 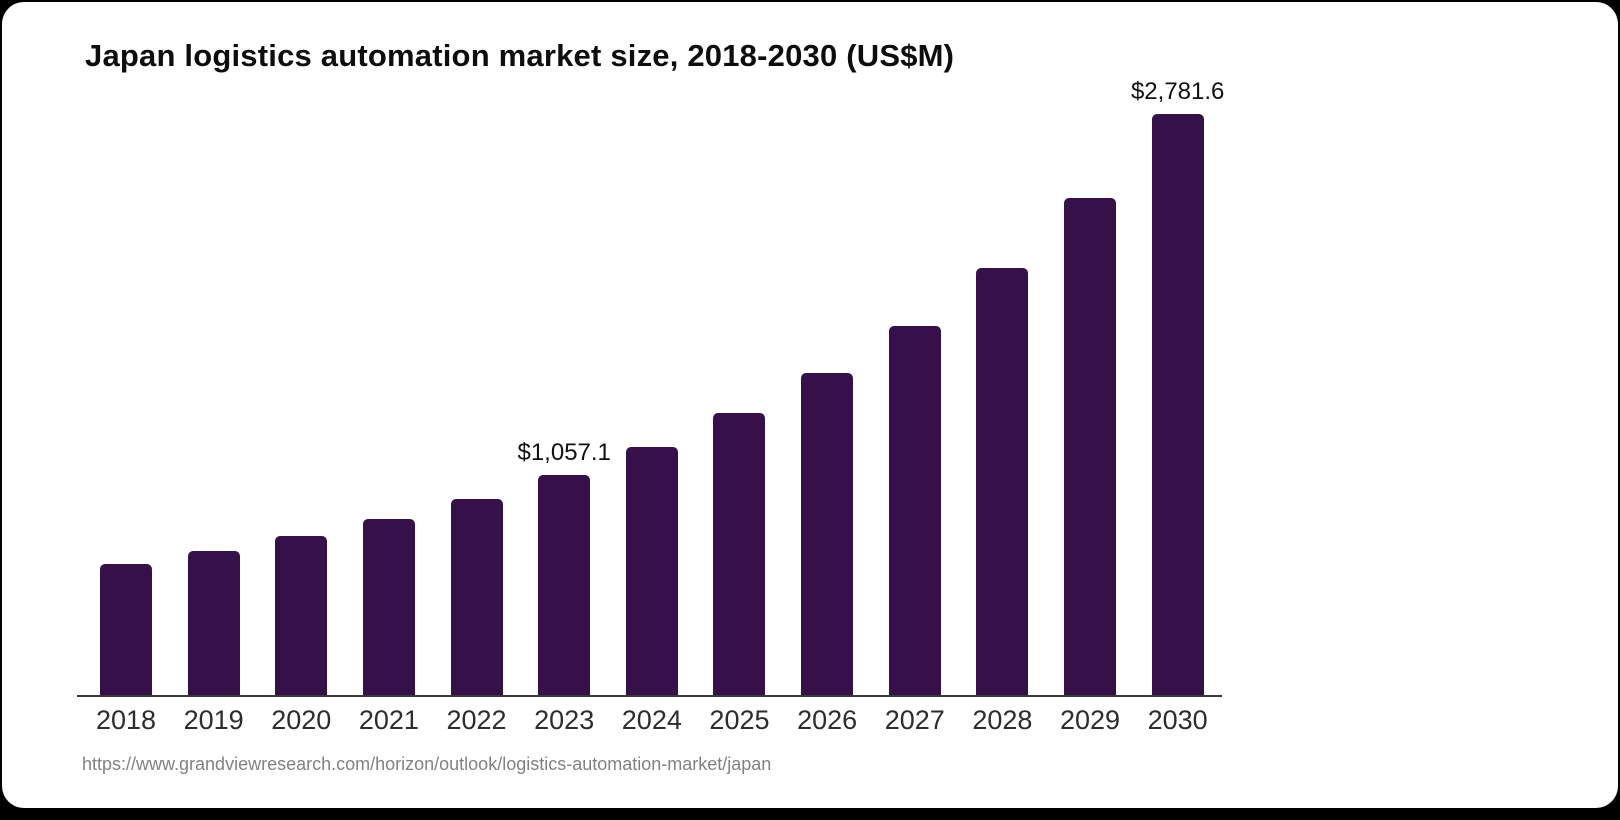 What do you see at coordinates (126, 629) in the screenshot?
I see `bar-2018` at bounding box center [126, 629].